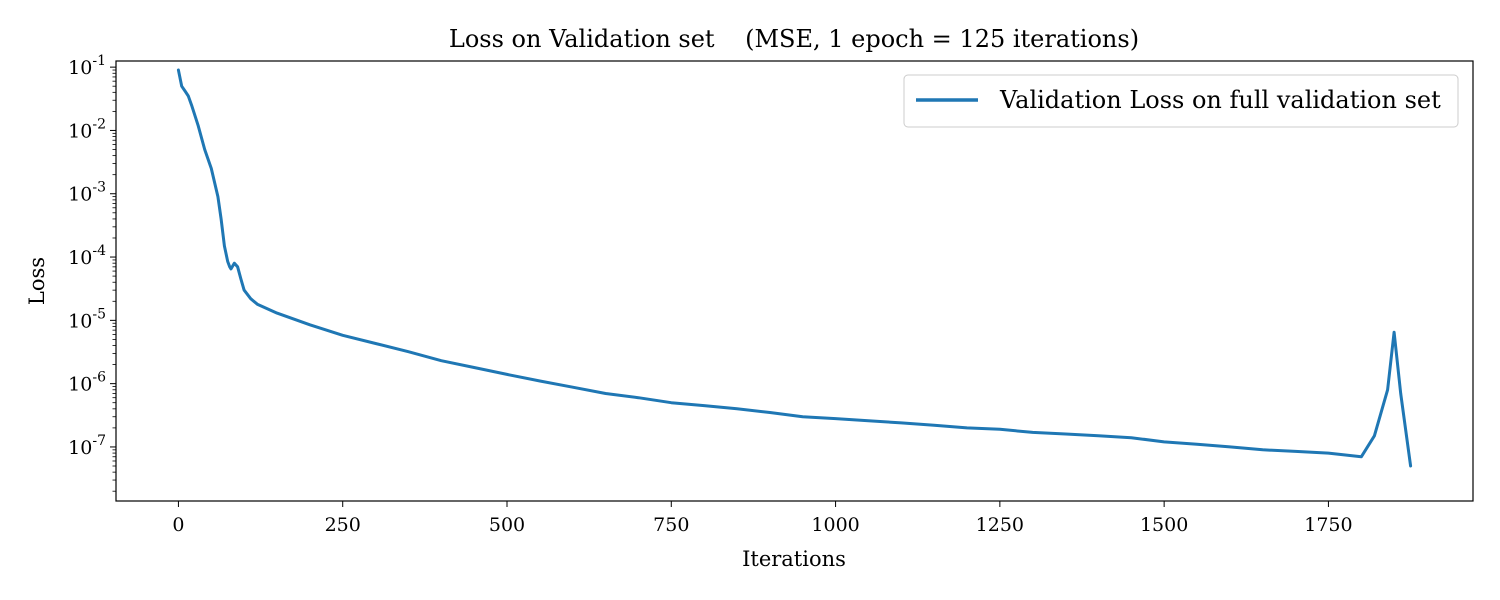 This screenshot has width=1500, height=600. What do you see at coordinates (87, 319) in the screenshot?
I see `y-tick-label: 10⁻⁵` at bounding box center [87, 319].